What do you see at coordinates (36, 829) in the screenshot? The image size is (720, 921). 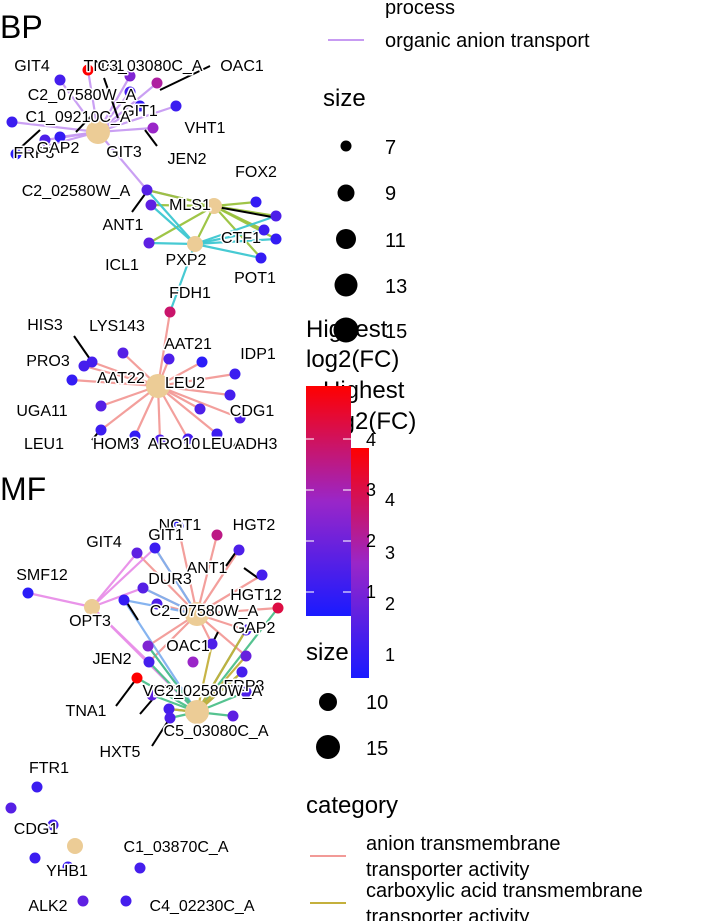 I see `node-label: CDG1` at bounding box center [36, 829].